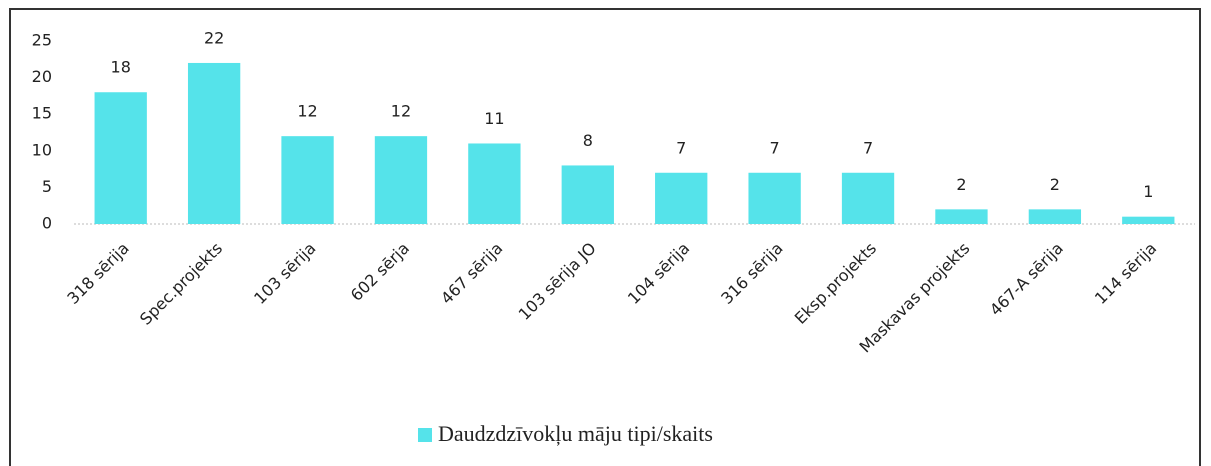 The image size is (1211, 466). I want to click on y-tick-label: 5, so click(47, 186).